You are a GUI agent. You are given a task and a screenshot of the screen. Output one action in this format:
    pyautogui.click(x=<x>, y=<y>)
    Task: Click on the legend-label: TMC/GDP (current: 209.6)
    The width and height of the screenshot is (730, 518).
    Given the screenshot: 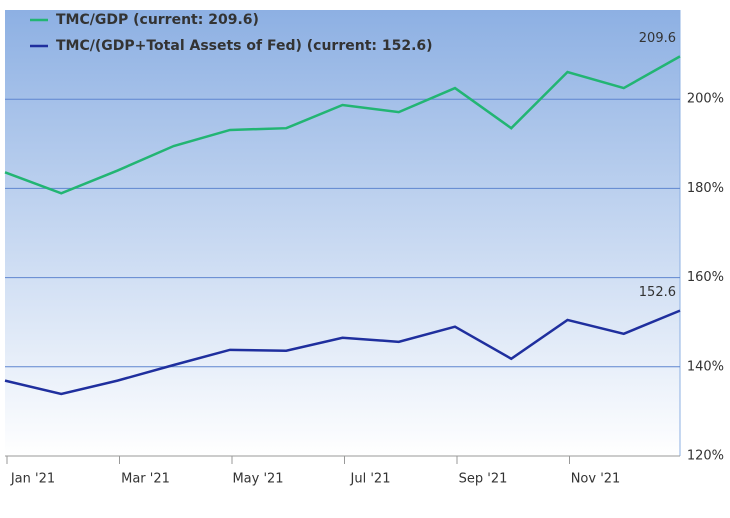 What is the action you would take?
    pyautogui.click(x=157, y=20)
    